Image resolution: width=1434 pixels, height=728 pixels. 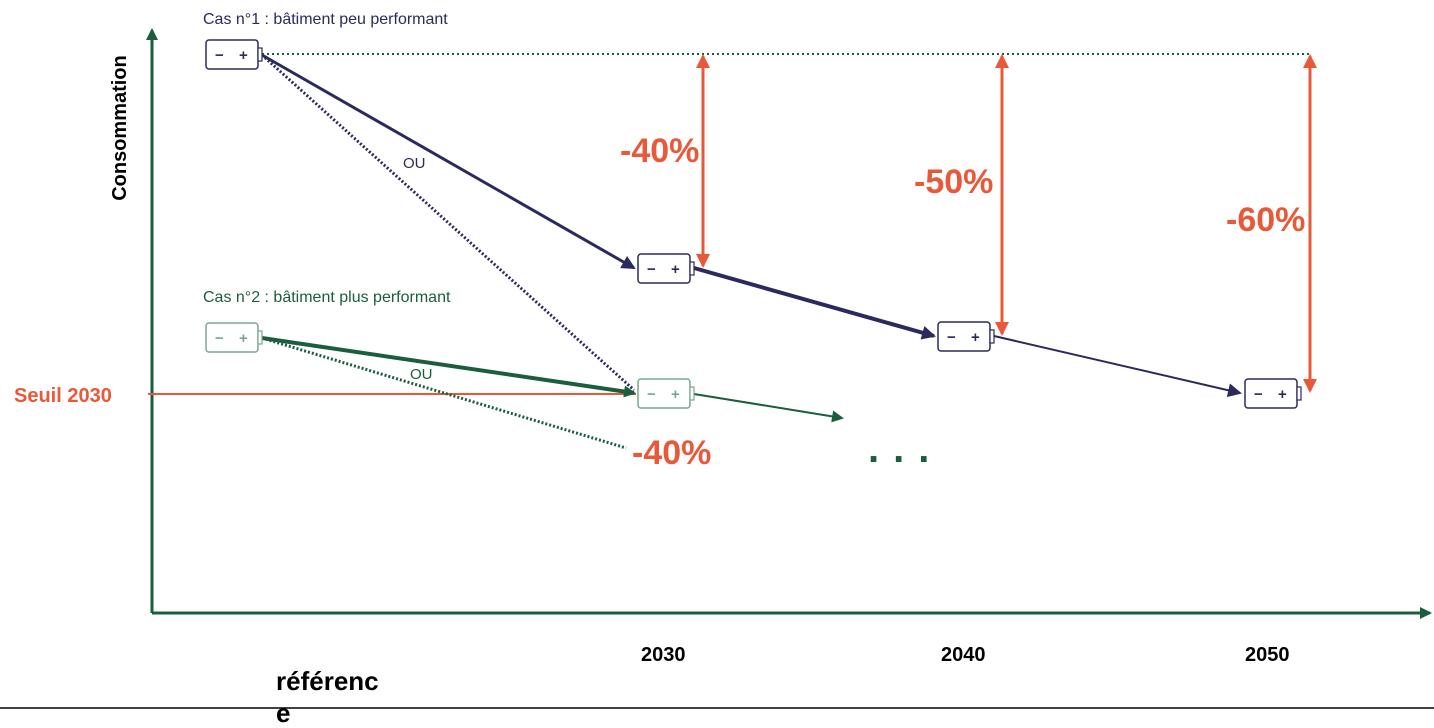 What do you see at coordinates (1117, 366) in the screenshot?
I see `case1-path-2050` at bounding box center [1117, 366].